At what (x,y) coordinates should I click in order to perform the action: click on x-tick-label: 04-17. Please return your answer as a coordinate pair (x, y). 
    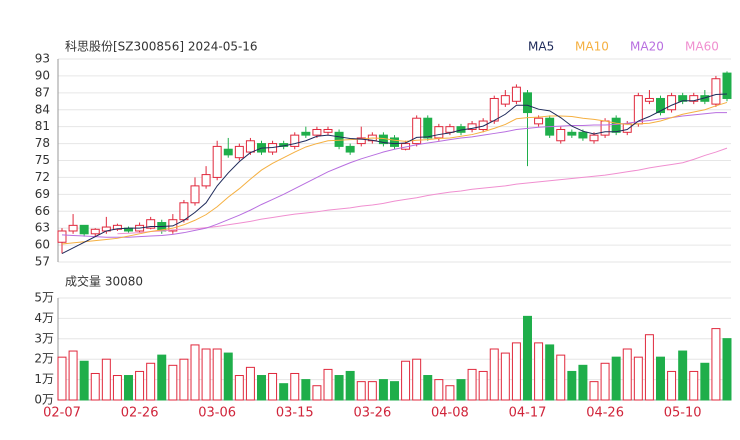
    Looking at the image, I should click on (528, 413).